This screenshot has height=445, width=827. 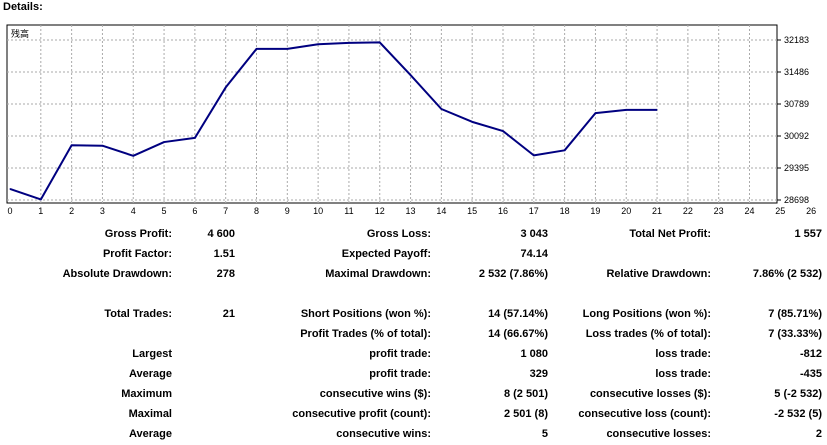 I want to click on report-label-l1: Gross Profit:, so click(x=138, y=234).